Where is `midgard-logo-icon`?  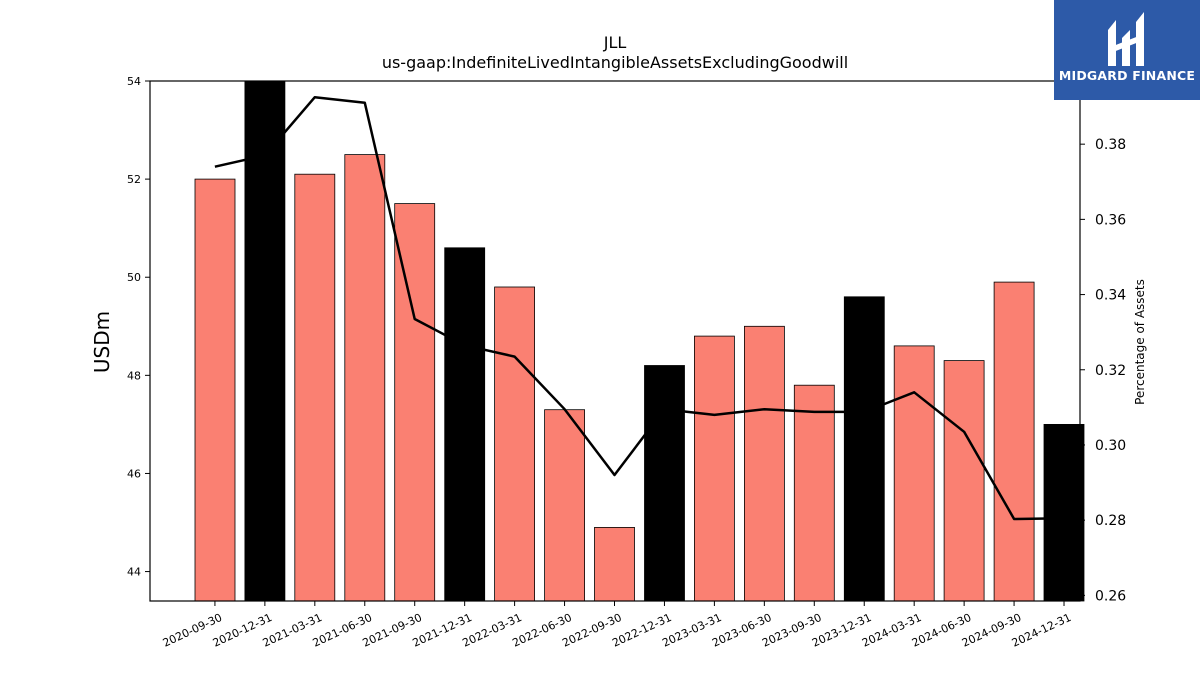
midgard-logo-icon is located at coordinates (1126, 39).